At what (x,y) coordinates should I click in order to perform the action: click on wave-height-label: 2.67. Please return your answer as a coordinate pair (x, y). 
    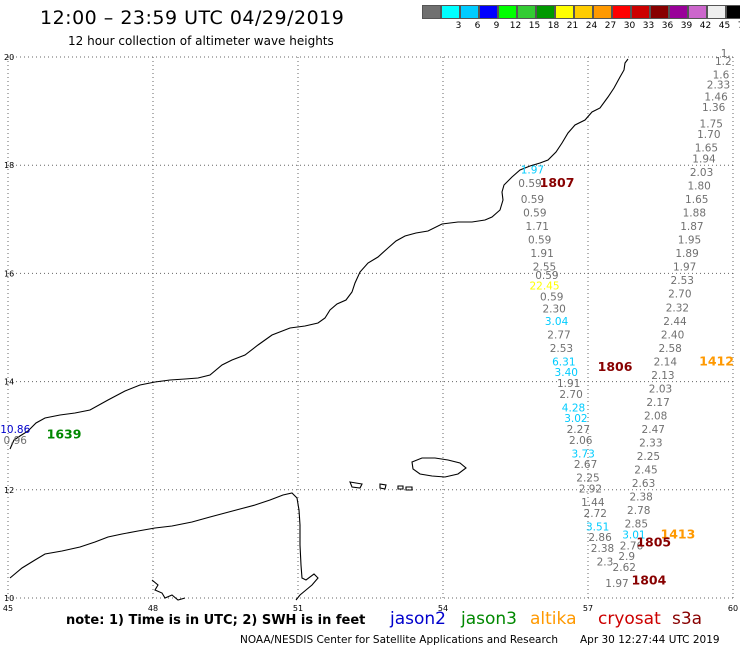
    Looking at the image, I should click on (585, 465).